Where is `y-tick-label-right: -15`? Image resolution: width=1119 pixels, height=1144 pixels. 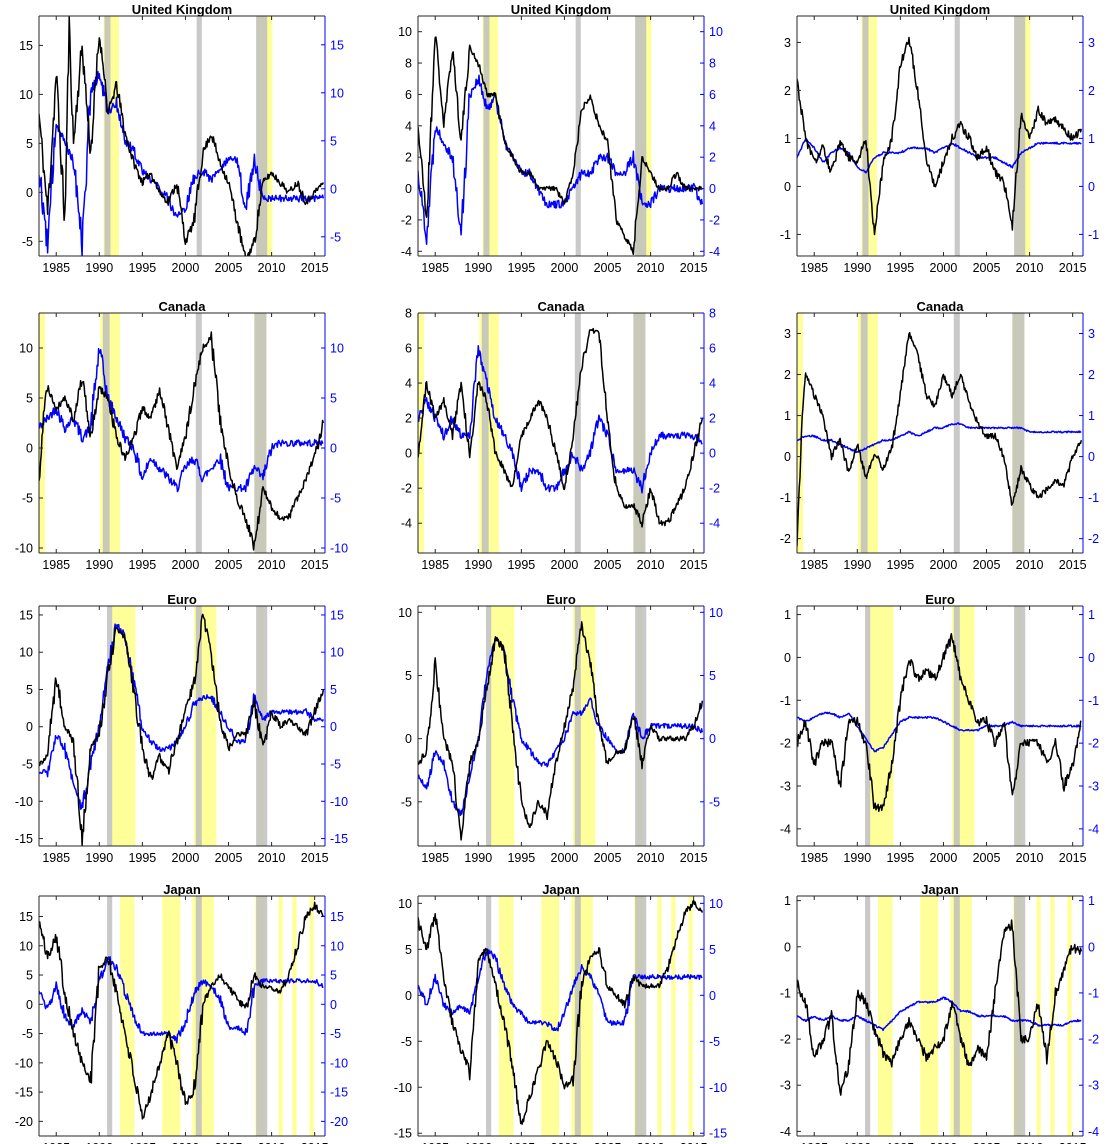 y-tick-label-right: -15 is located at coordinates (339, 1093).